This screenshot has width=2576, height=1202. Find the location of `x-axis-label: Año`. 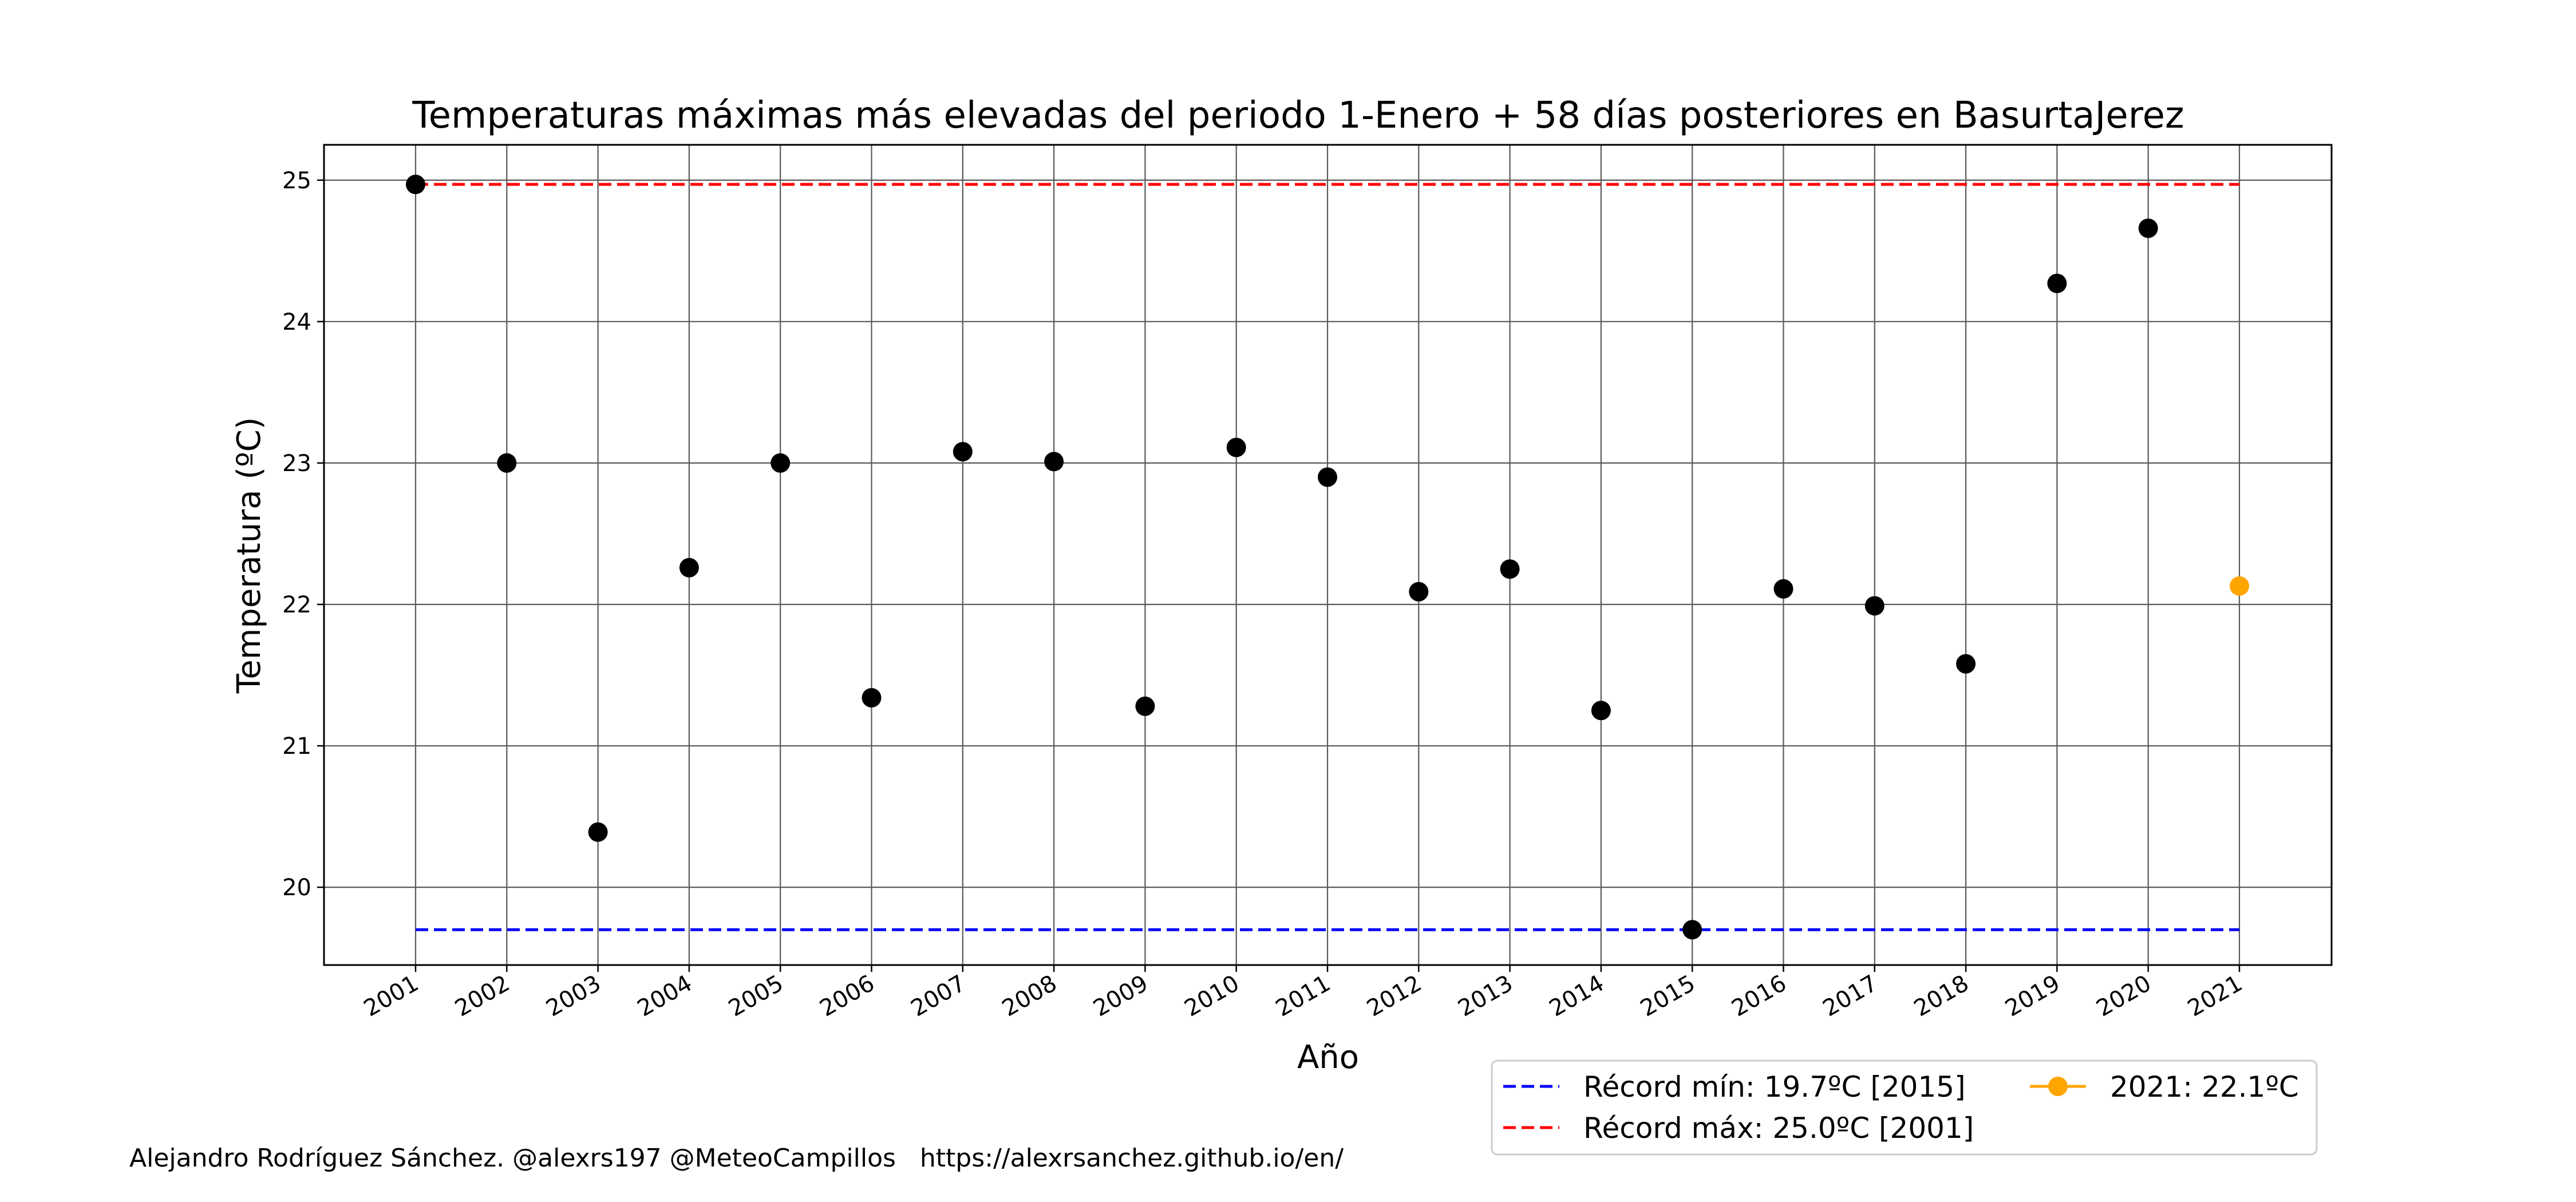

x-axis-label: Año is located at coordinates (1328, 1057).